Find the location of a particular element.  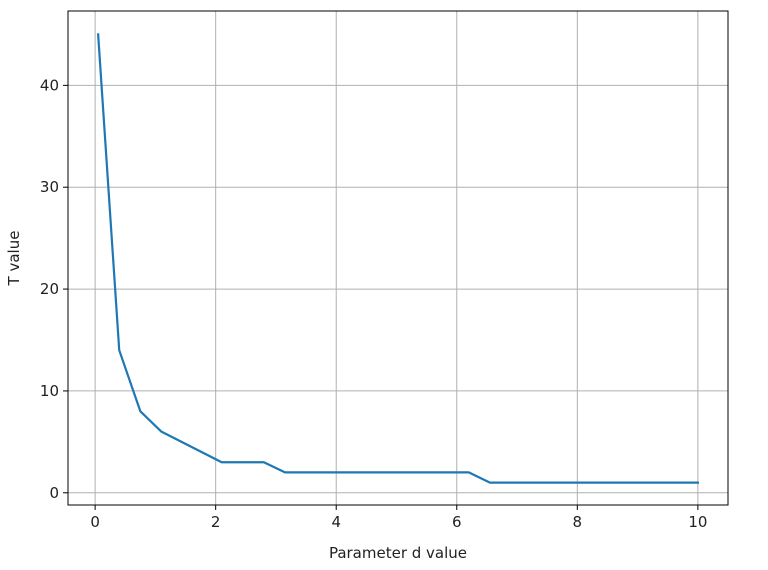

x-tick-label: 8 is located at coordinates (578, 522).